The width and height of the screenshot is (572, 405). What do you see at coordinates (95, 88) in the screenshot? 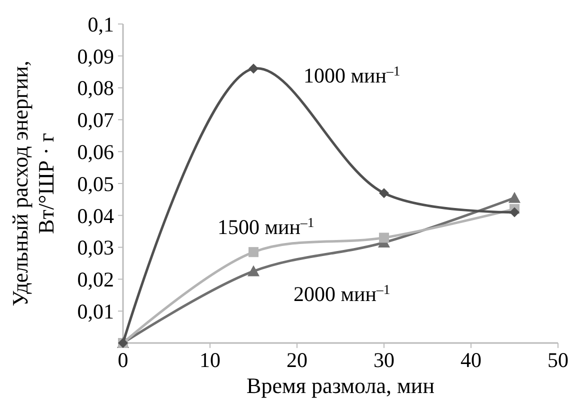
I see `y-tick-label: 0,08` at bounding box center [95, 88].